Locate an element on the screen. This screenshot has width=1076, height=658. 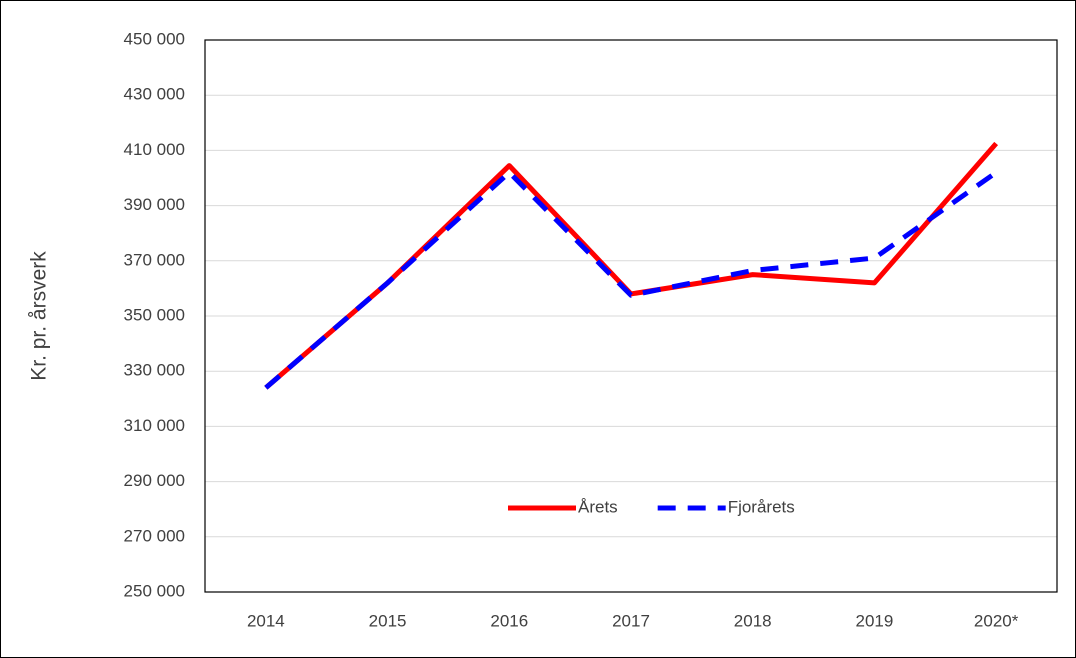
y-tick-label: 350 000 is located at coordinates (154, 314).